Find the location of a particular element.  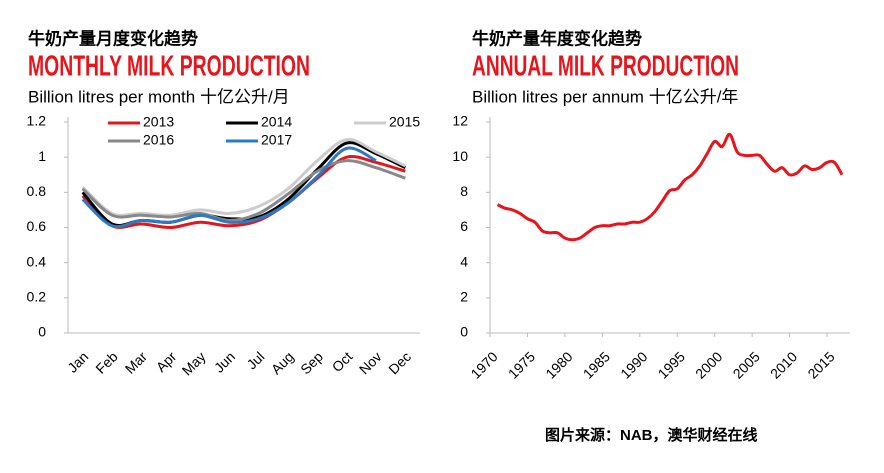

y-tick-label: 0.6 is located at coordinates (37, 226).